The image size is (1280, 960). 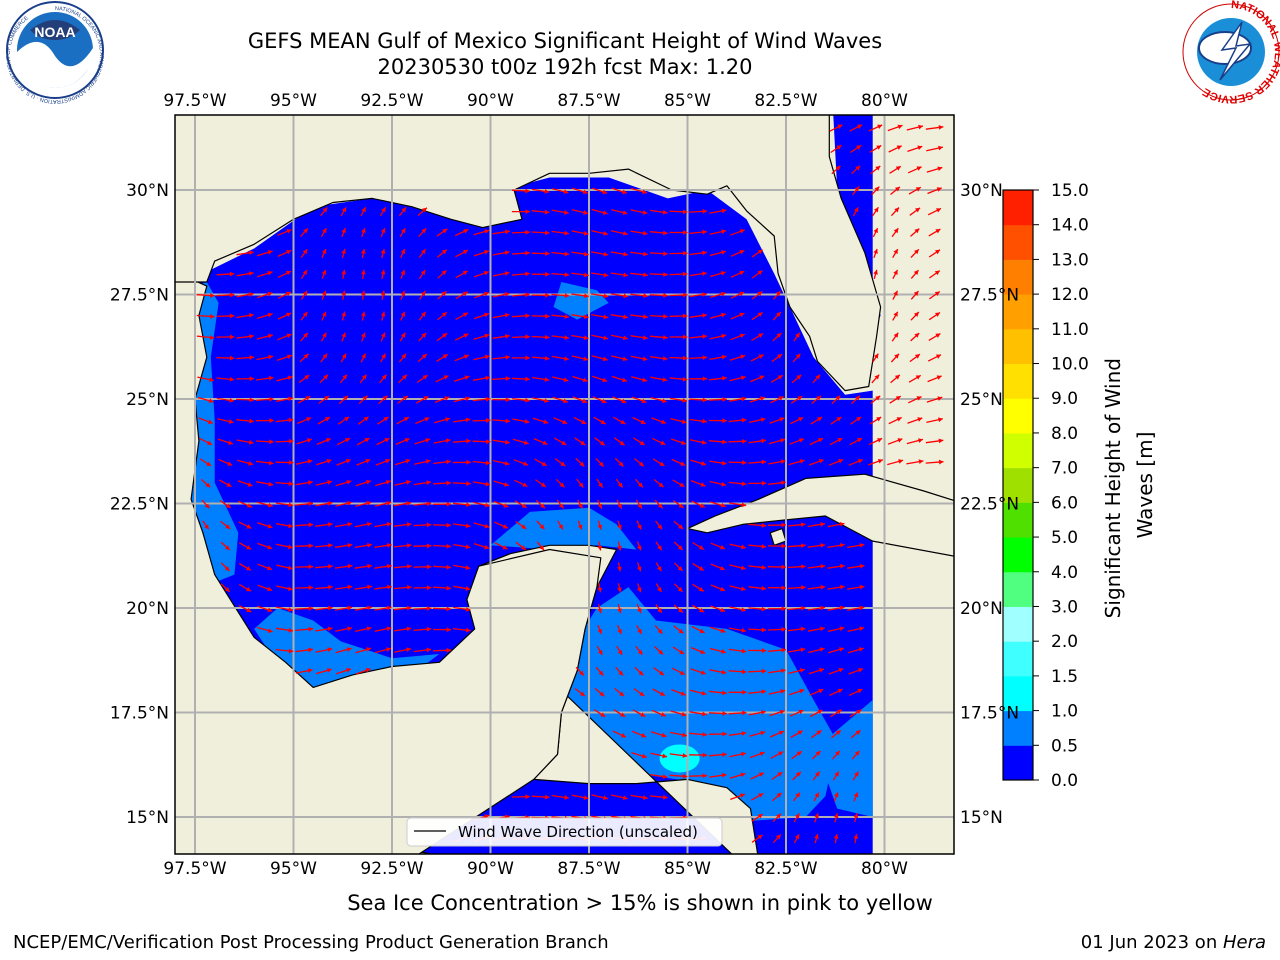 I want to click on colorbar-tick-label: 8.0, so click(x=1064, y=434).